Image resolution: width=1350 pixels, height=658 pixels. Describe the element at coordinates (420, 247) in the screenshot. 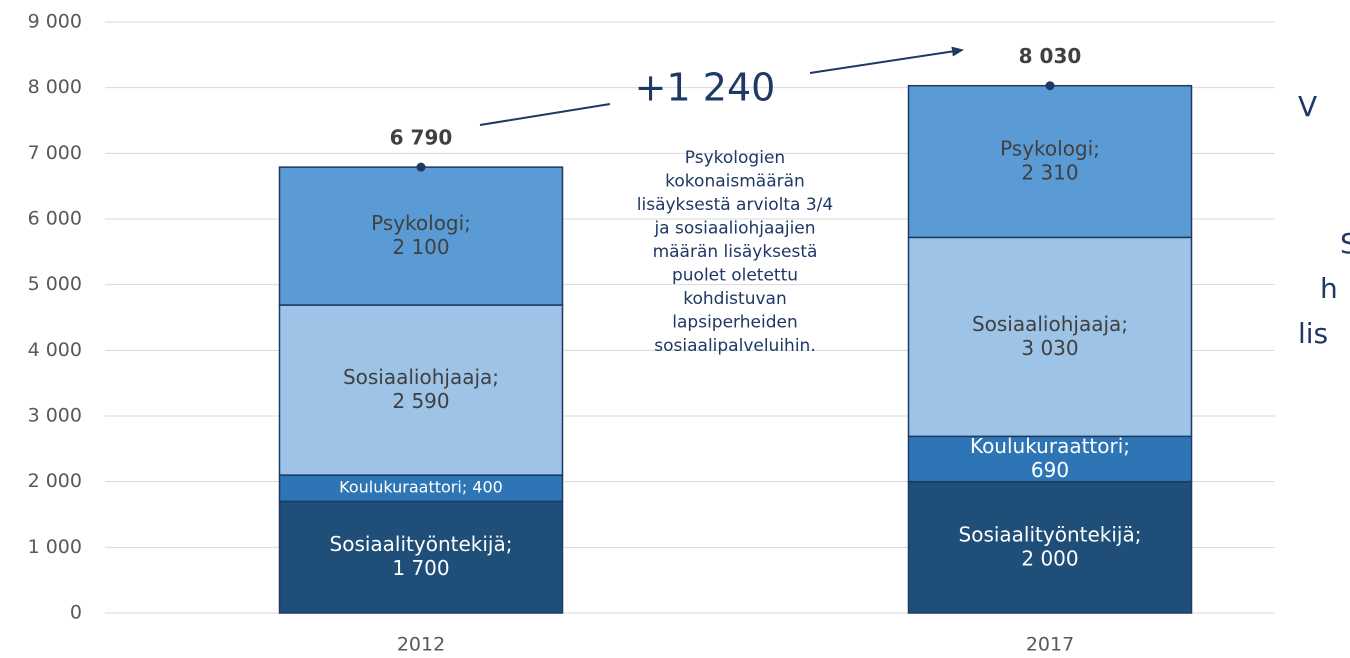

I see `data-label-line: 2 100` at that location.